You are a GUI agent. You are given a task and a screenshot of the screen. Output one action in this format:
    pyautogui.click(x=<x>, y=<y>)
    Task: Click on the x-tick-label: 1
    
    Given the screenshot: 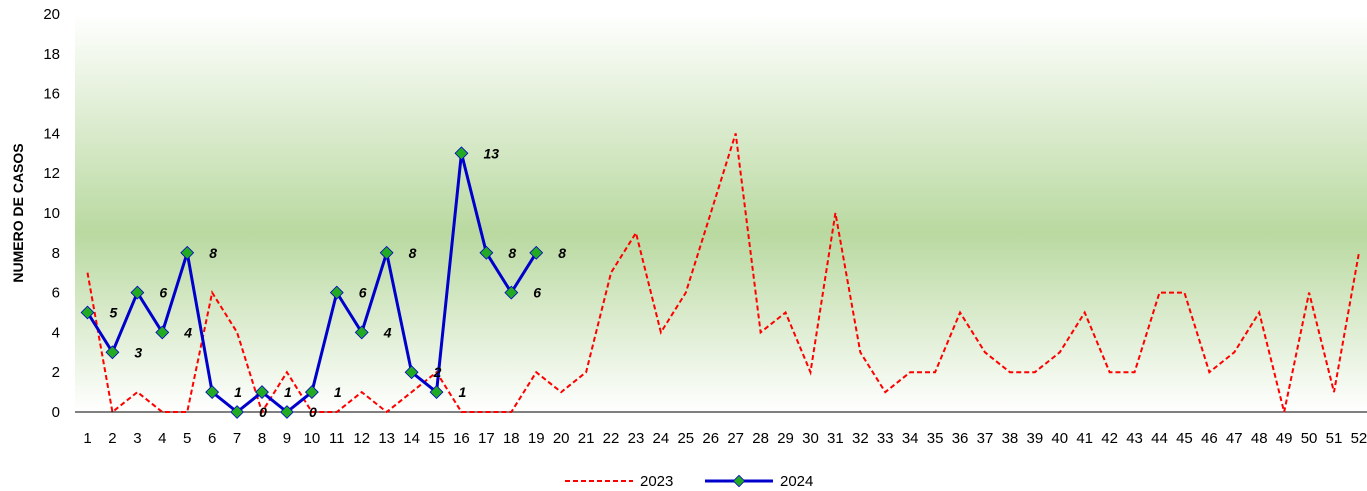 What is the action you would take?
    pyautogui.click(x=87, y=438)
    